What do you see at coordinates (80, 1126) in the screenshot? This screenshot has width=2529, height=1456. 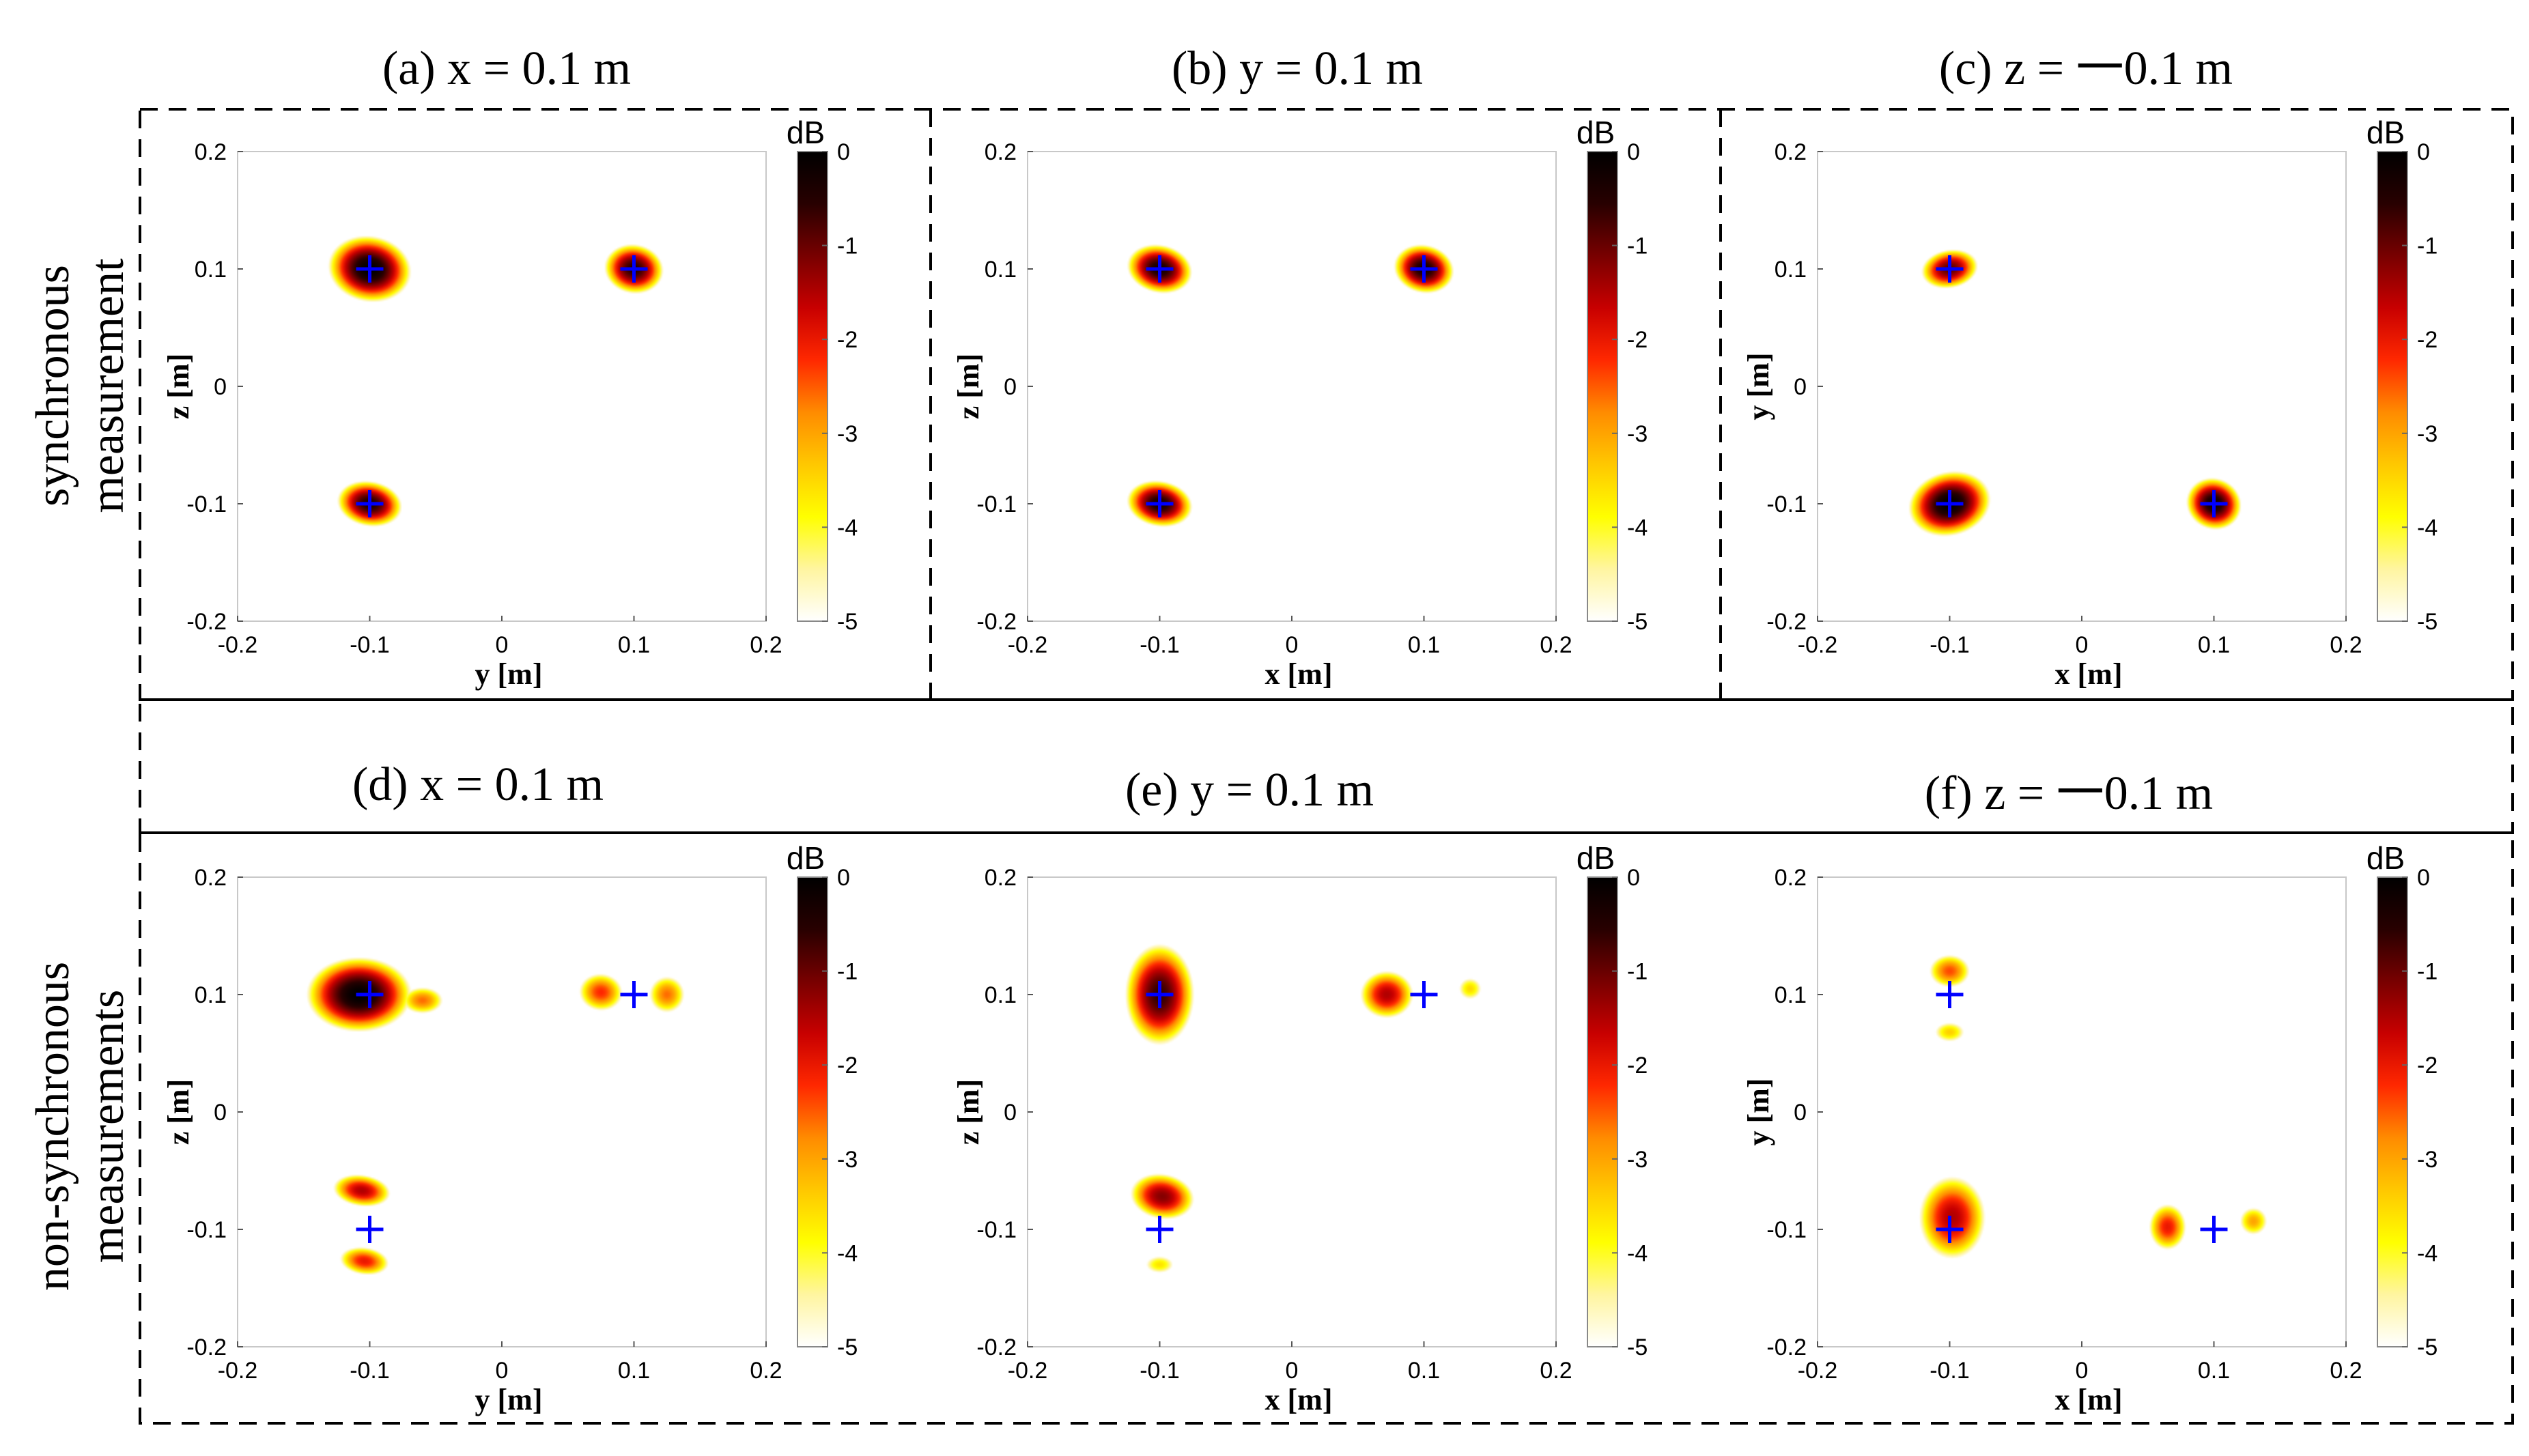 I see `row-label-non-synchronous: non-synchronous measurements` at bounding box center [80, 1126].